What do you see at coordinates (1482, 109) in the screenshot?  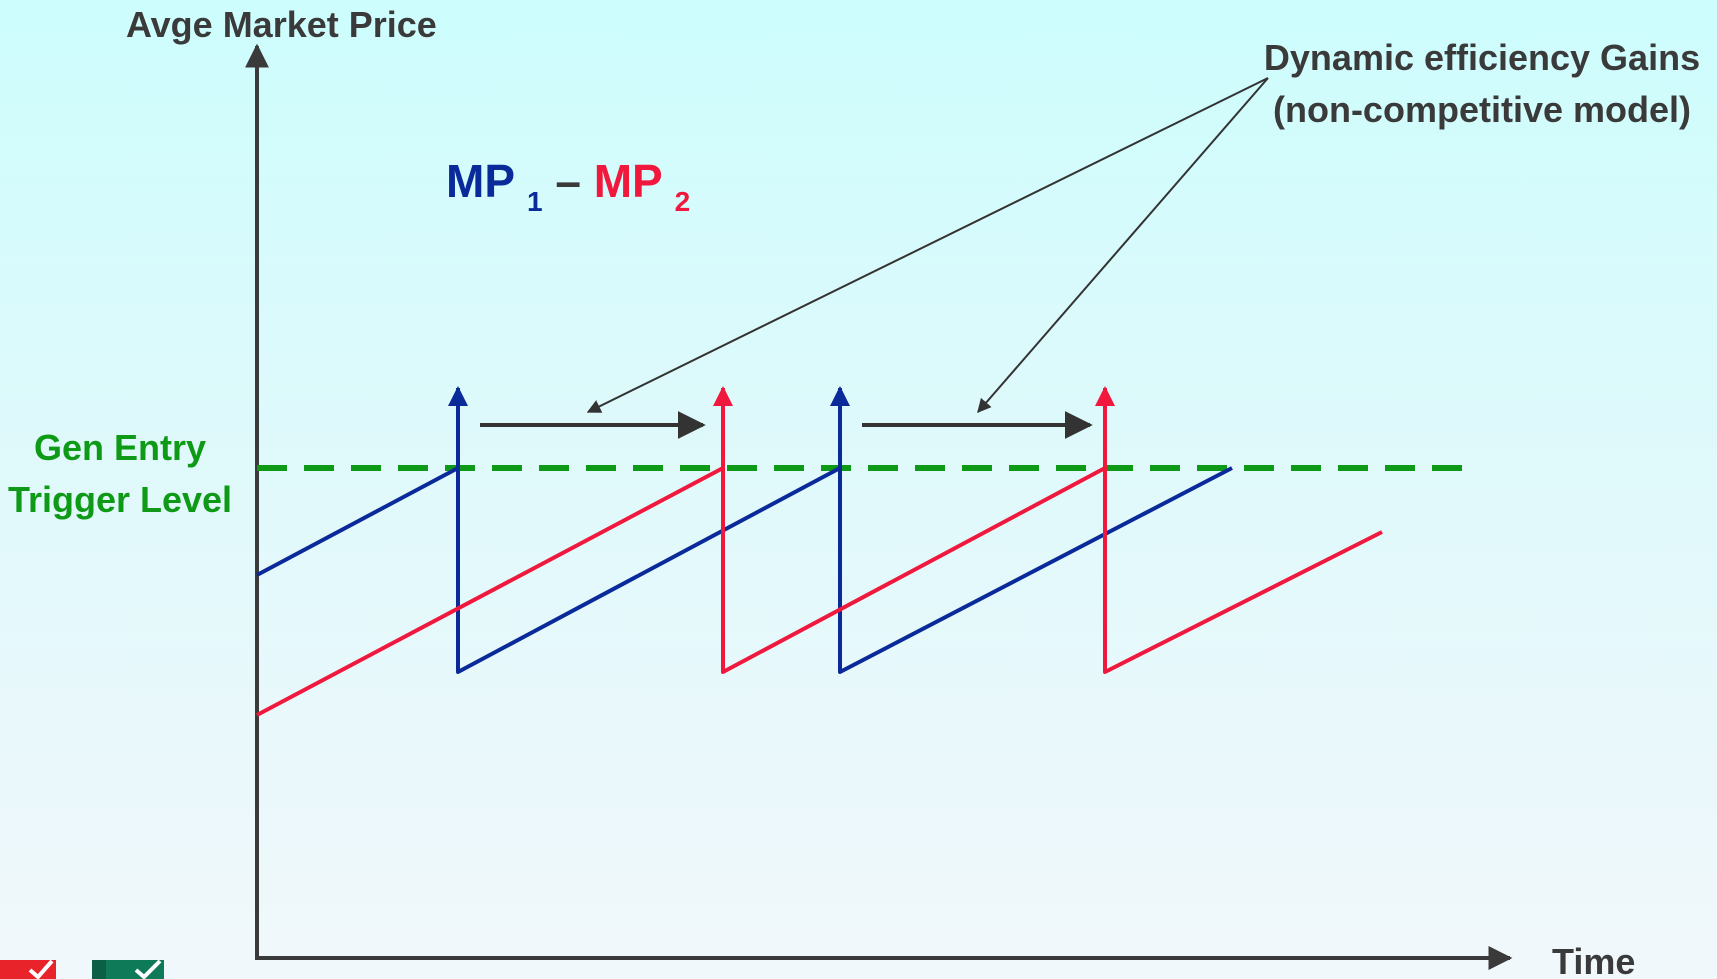 I see `gains-label-line2: (non-competitive model)` at bounding box center [1482, 109].